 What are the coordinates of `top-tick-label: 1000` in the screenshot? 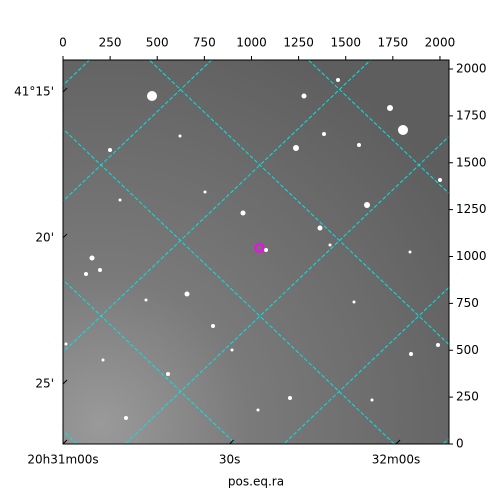 It's located at (251, 43).